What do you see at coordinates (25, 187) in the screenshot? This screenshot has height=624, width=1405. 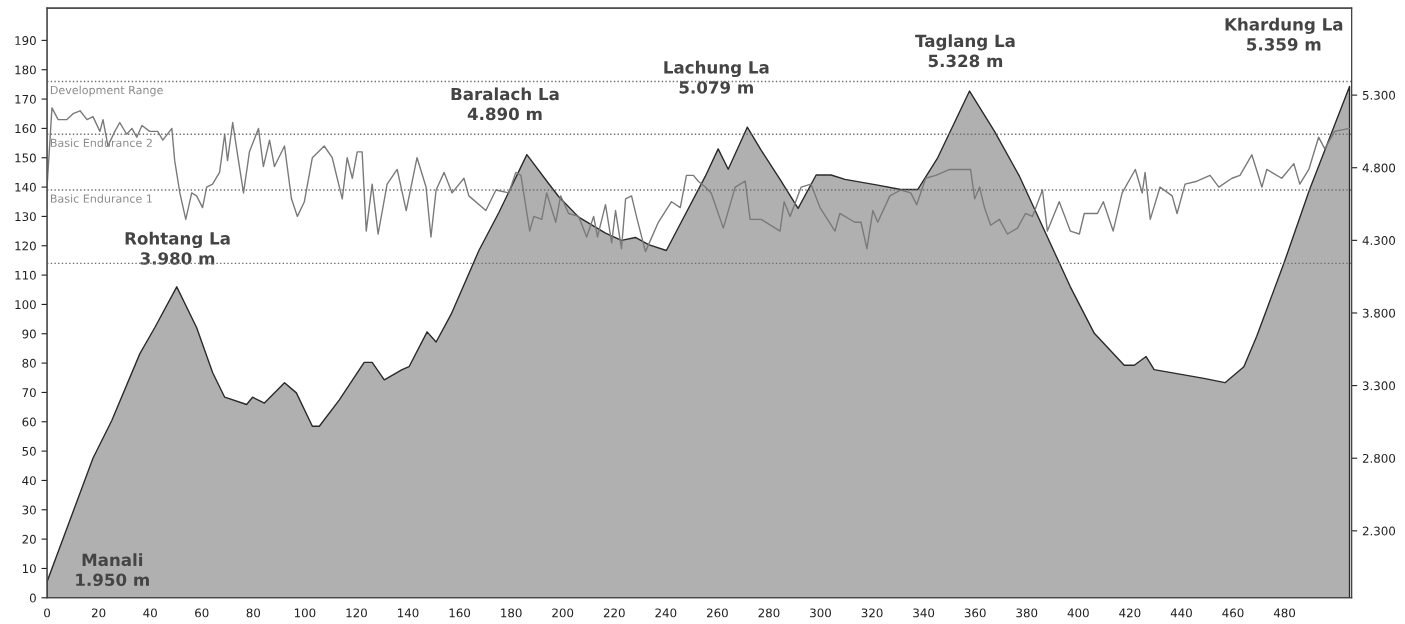 I see `y-tick-label: 140` at bounding box center [25, 187].